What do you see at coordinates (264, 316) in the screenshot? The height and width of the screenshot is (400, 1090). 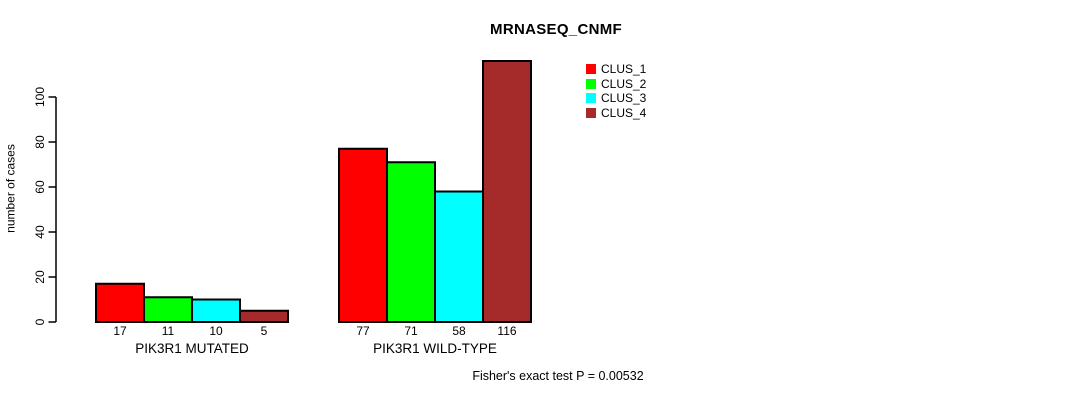 I see `bar-clus_4-group1` at bounding box center [264, 316].